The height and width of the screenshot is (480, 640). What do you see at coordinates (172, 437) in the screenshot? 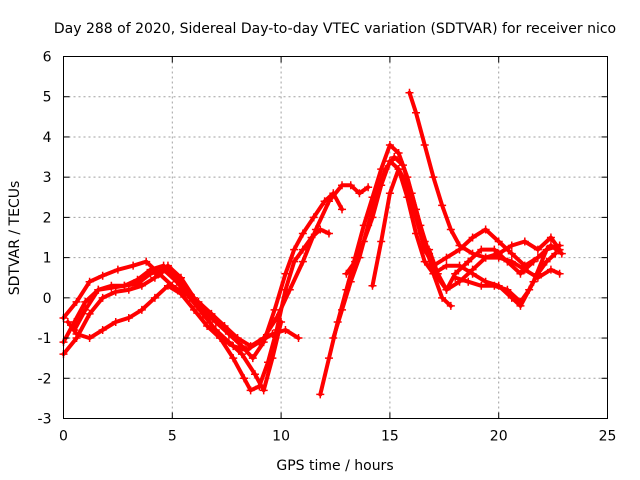
I see `x-tick-label: 5` at bounding box center [172, 437].